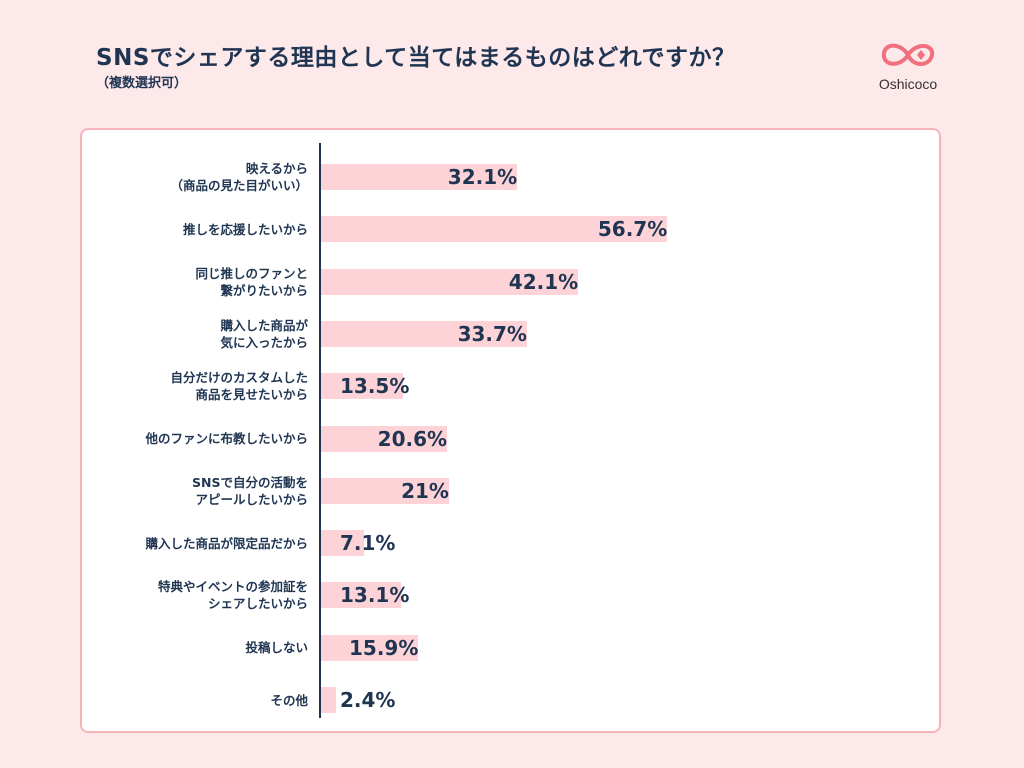 This screenshot has width=1024, height=768. I want to click on category-label-line: 商品を見せたいから, so click(251, 395).